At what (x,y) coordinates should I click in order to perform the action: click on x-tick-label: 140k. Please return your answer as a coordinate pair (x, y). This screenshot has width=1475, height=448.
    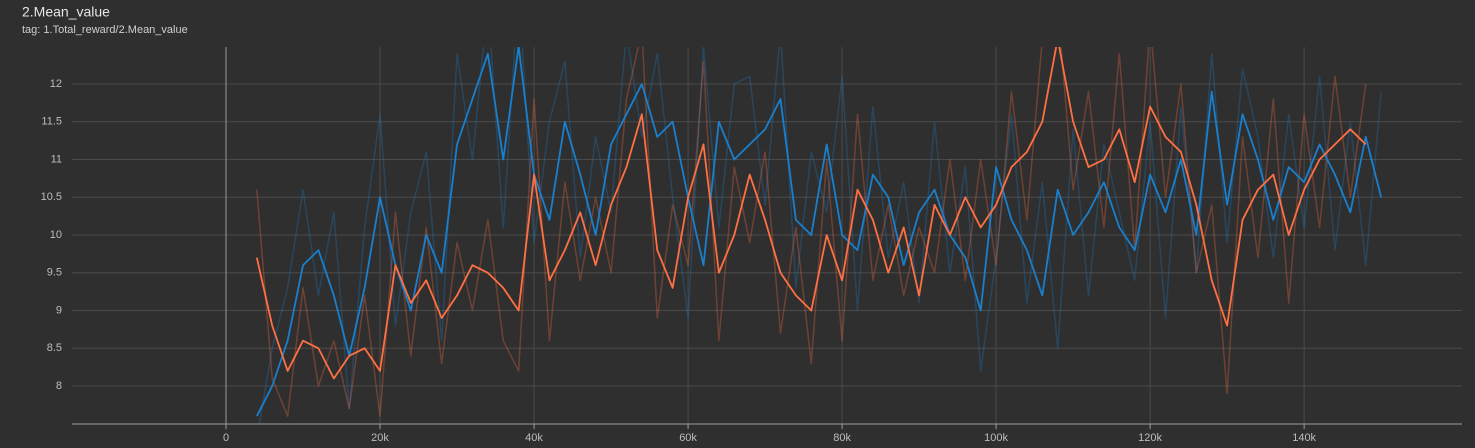
    Looking at the image, I should click on (1304, 438).